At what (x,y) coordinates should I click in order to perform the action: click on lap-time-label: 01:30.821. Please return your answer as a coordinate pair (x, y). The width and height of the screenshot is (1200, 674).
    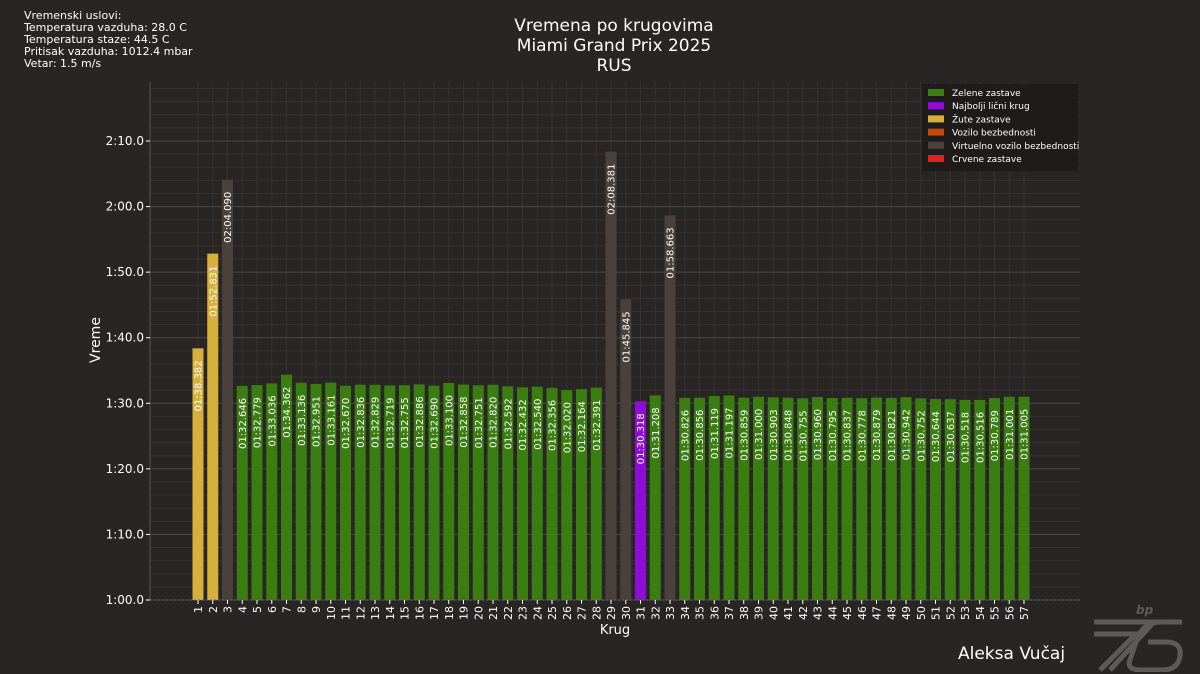
    Looking at the image, I should click on (892, 435).